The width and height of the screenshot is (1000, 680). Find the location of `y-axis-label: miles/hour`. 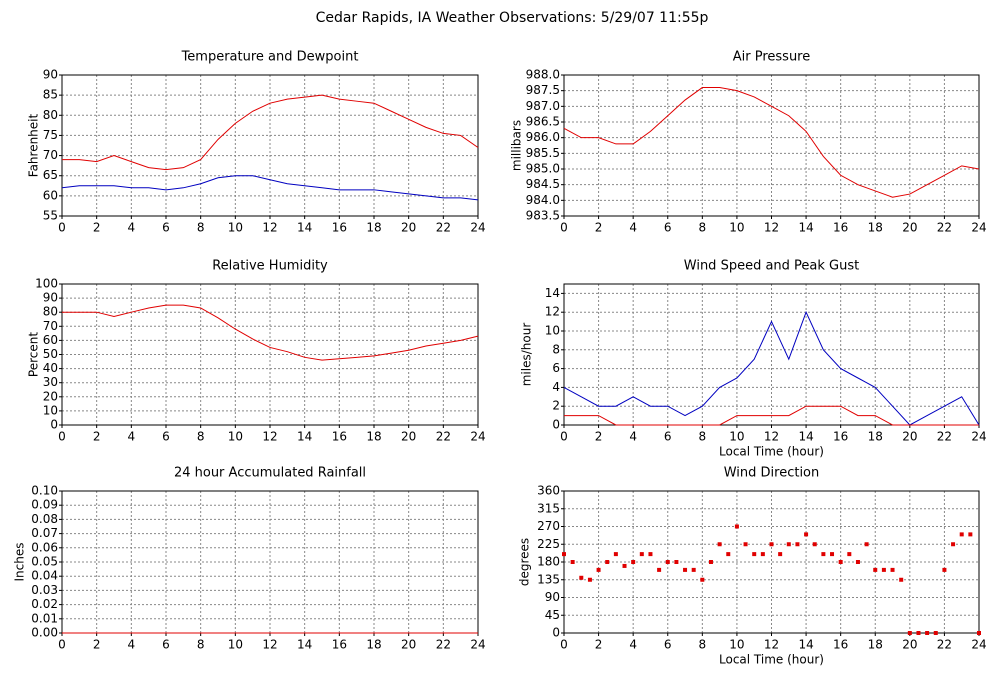

y-axis-label: miles/hour is located at coordinates (527, 355).